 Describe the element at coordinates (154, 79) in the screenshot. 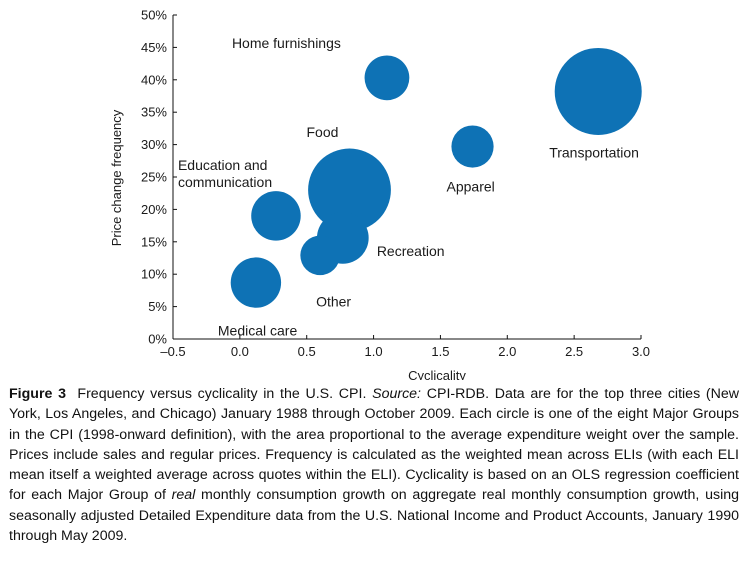

I see `y-tick-label: 40%` at that location.